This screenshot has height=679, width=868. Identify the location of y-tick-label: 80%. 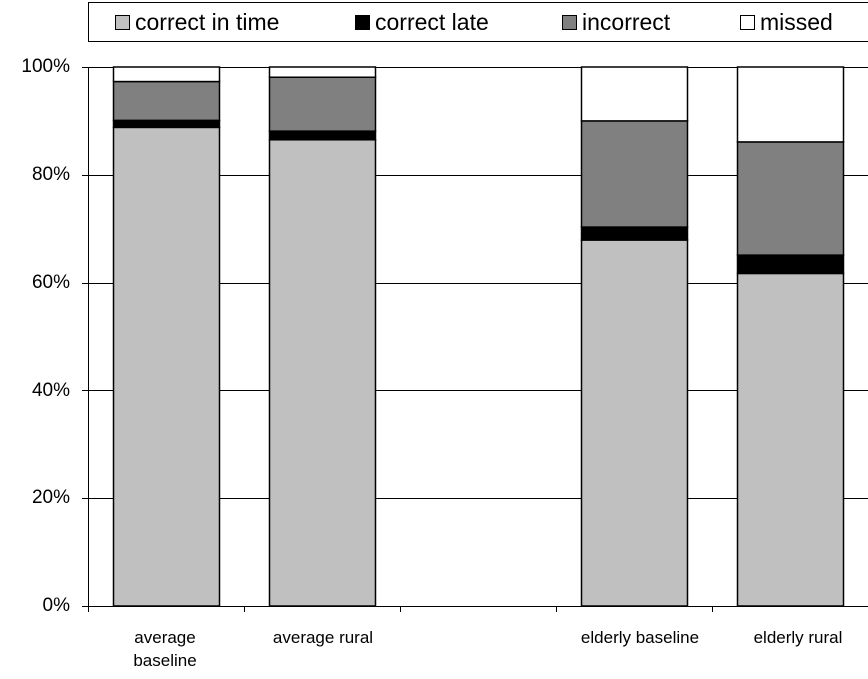
(50, 174).